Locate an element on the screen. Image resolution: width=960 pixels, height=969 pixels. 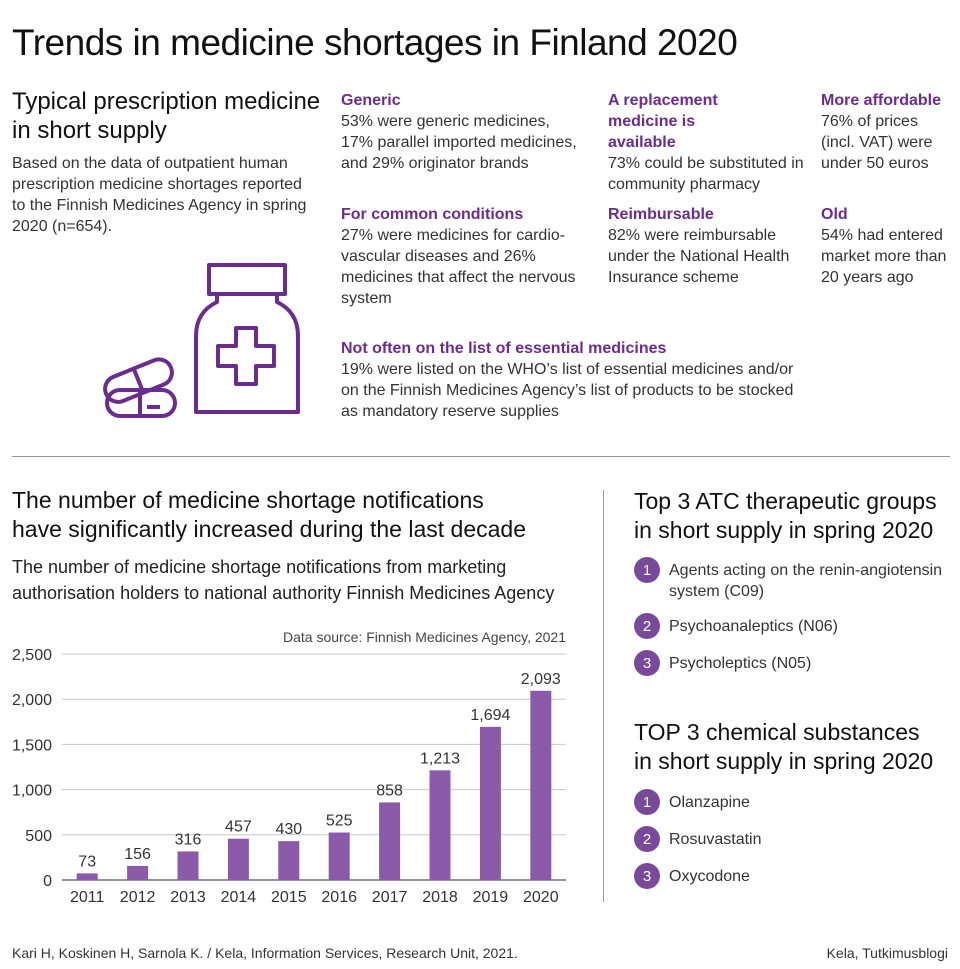
x-tick-label: 2017 is located at coordinates (390, 897).